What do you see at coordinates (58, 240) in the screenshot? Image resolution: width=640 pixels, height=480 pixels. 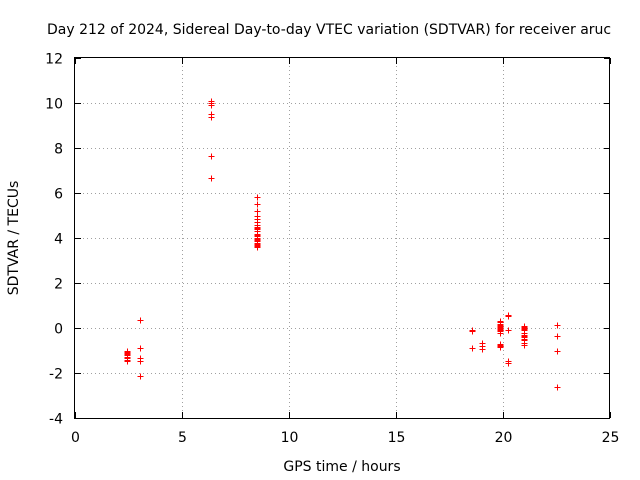 I see `y-tick-label: 4` at bounding box center [58, 240].